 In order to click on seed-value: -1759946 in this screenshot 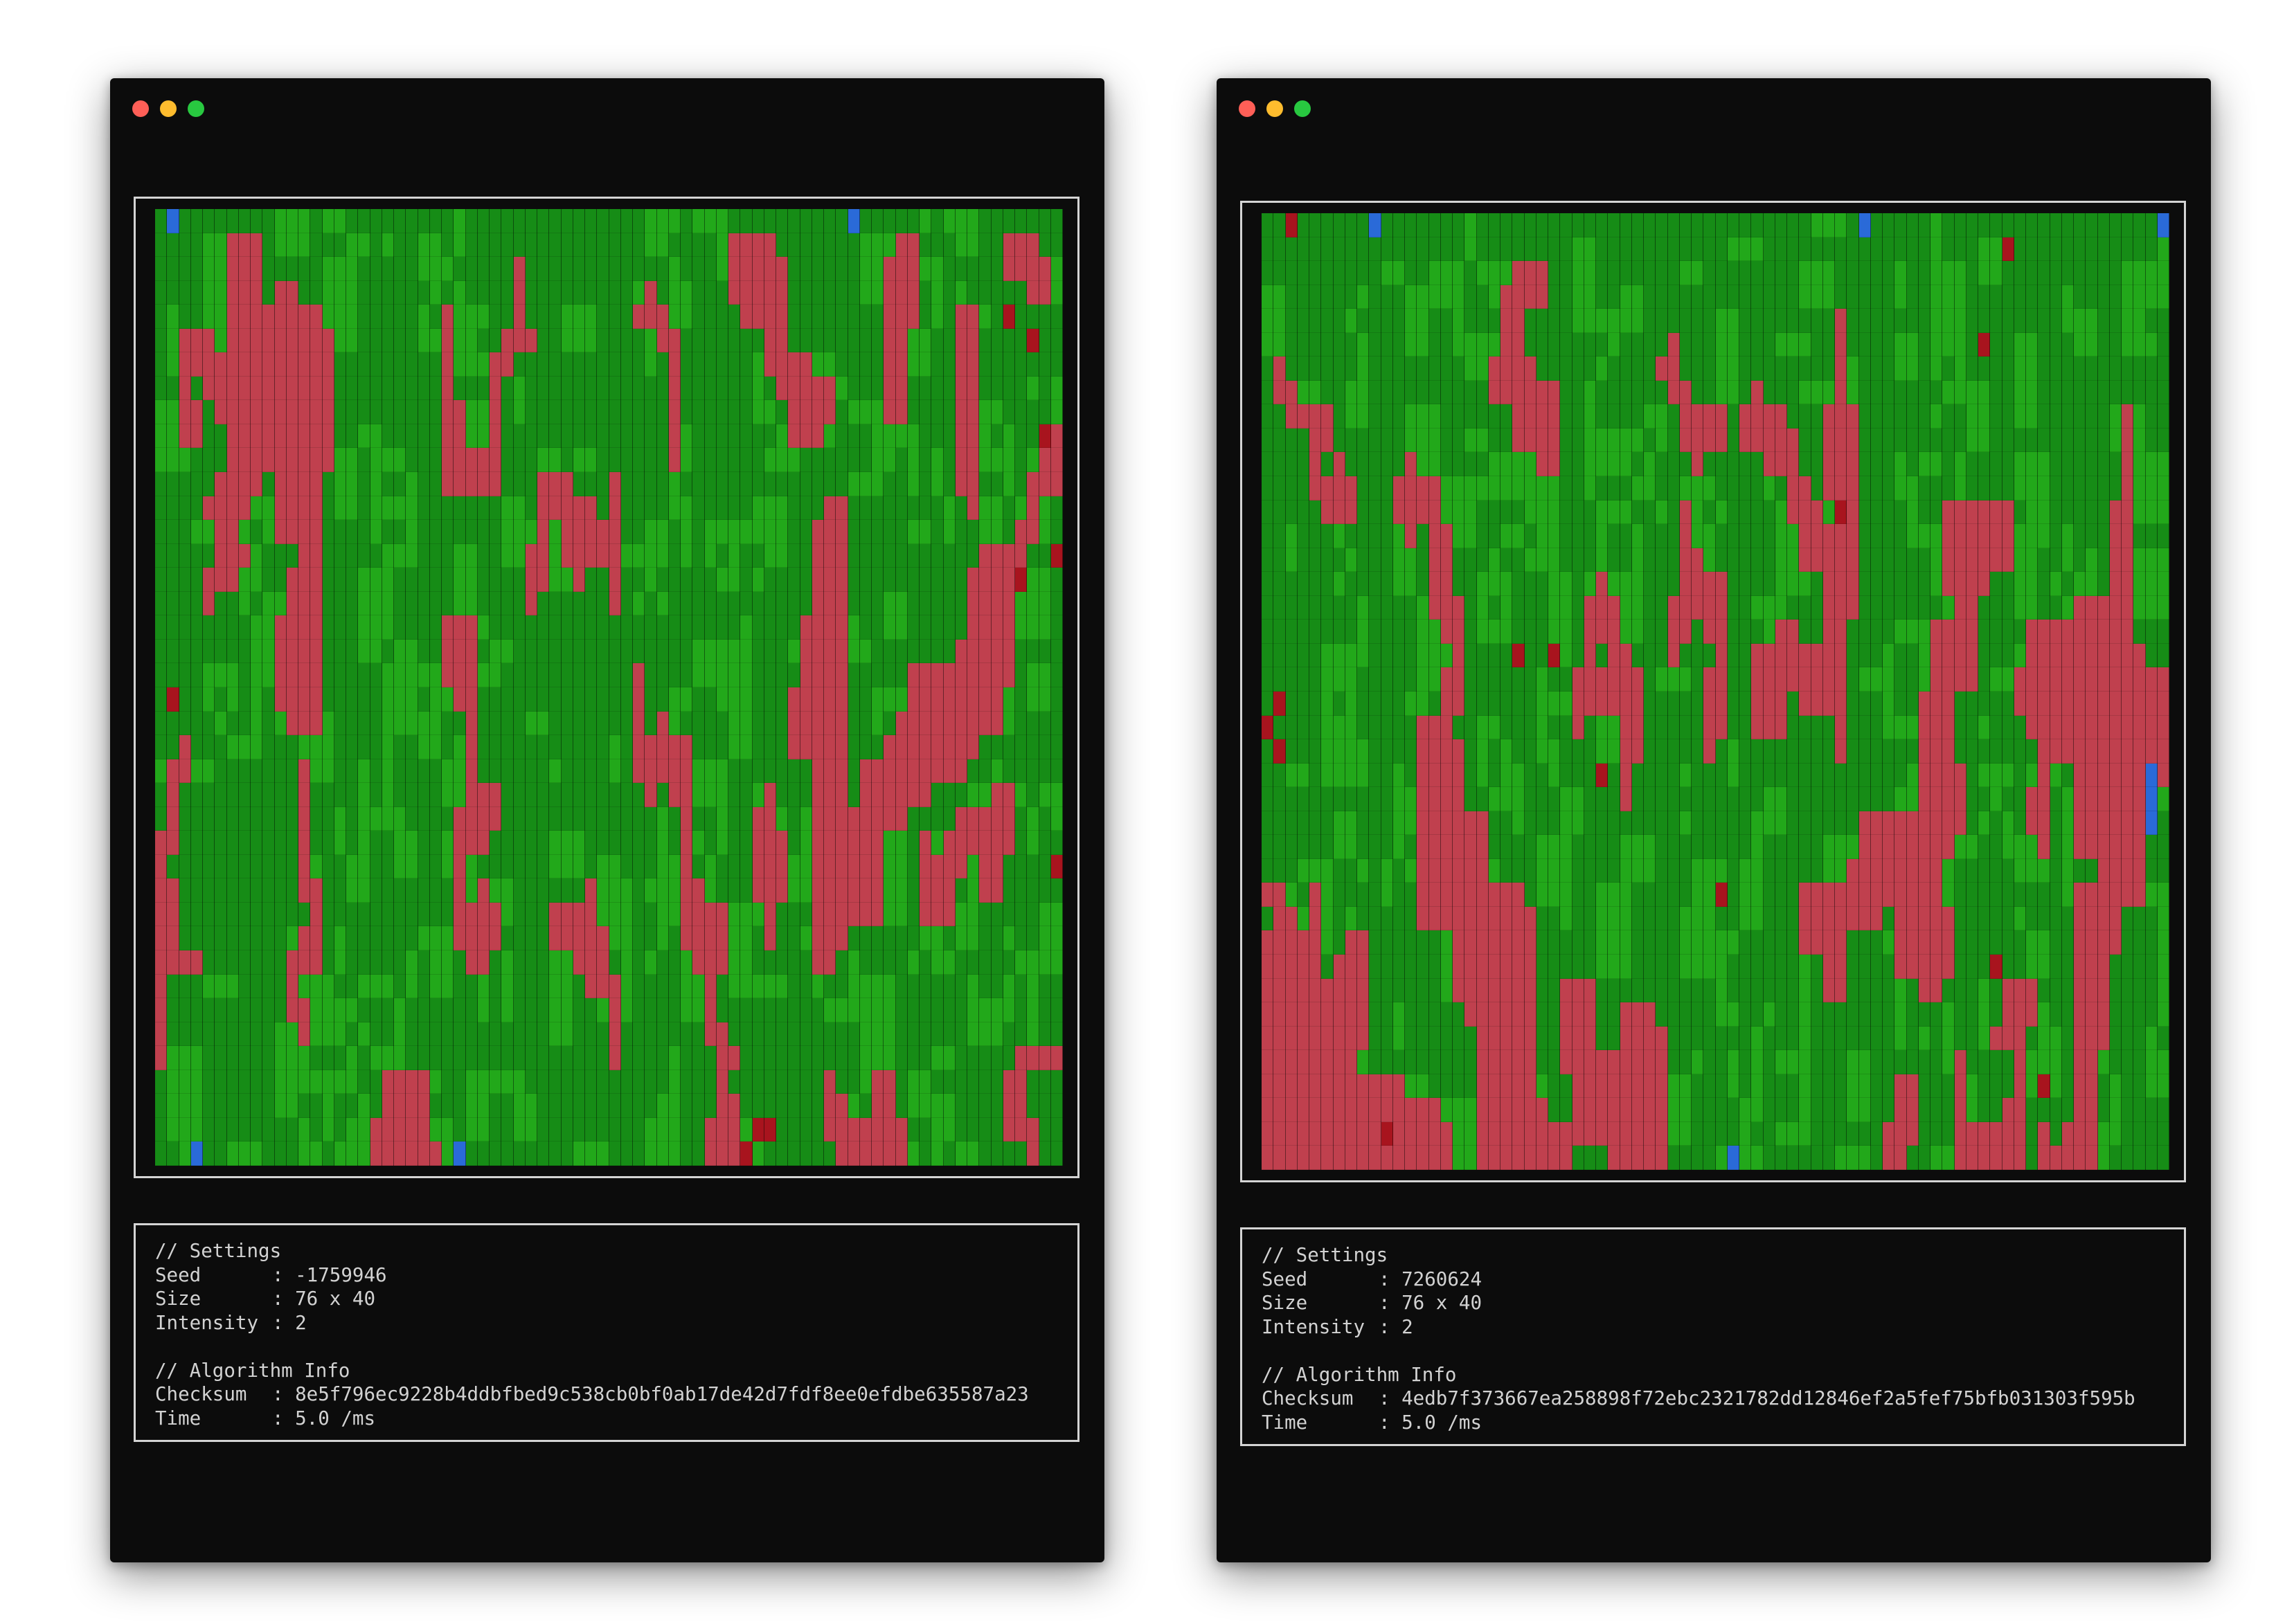, I will do `click(341, 1274)`.